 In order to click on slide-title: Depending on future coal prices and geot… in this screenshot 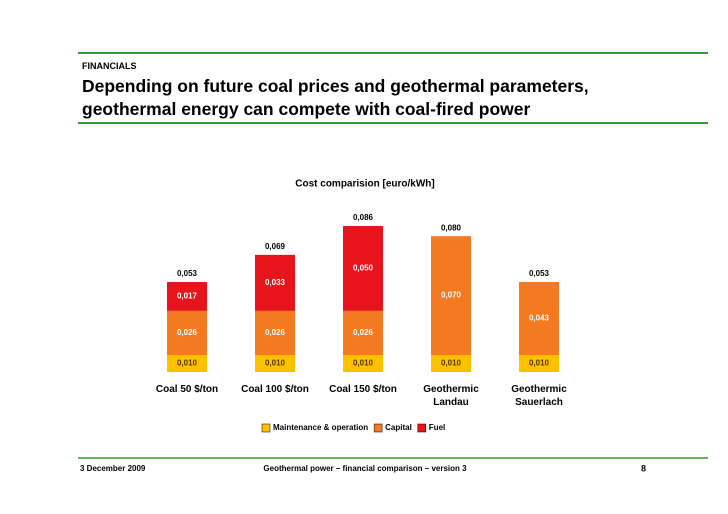, I will do `click(335, 97)`.